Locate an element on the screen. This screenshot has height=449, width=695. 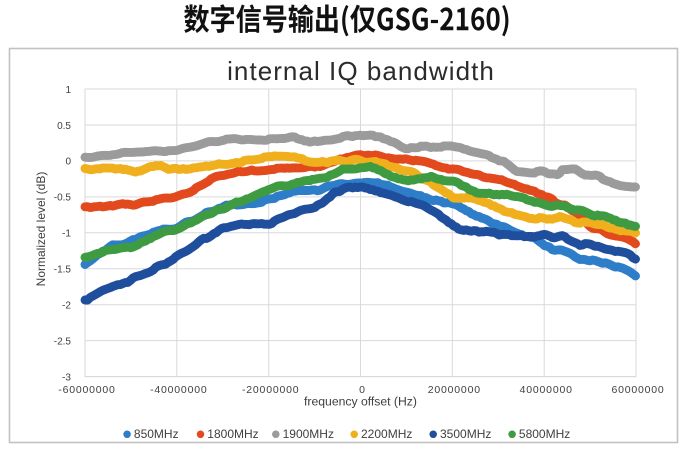
svg-text: frequency offset (Hz) is located at coordinates (360, 401).